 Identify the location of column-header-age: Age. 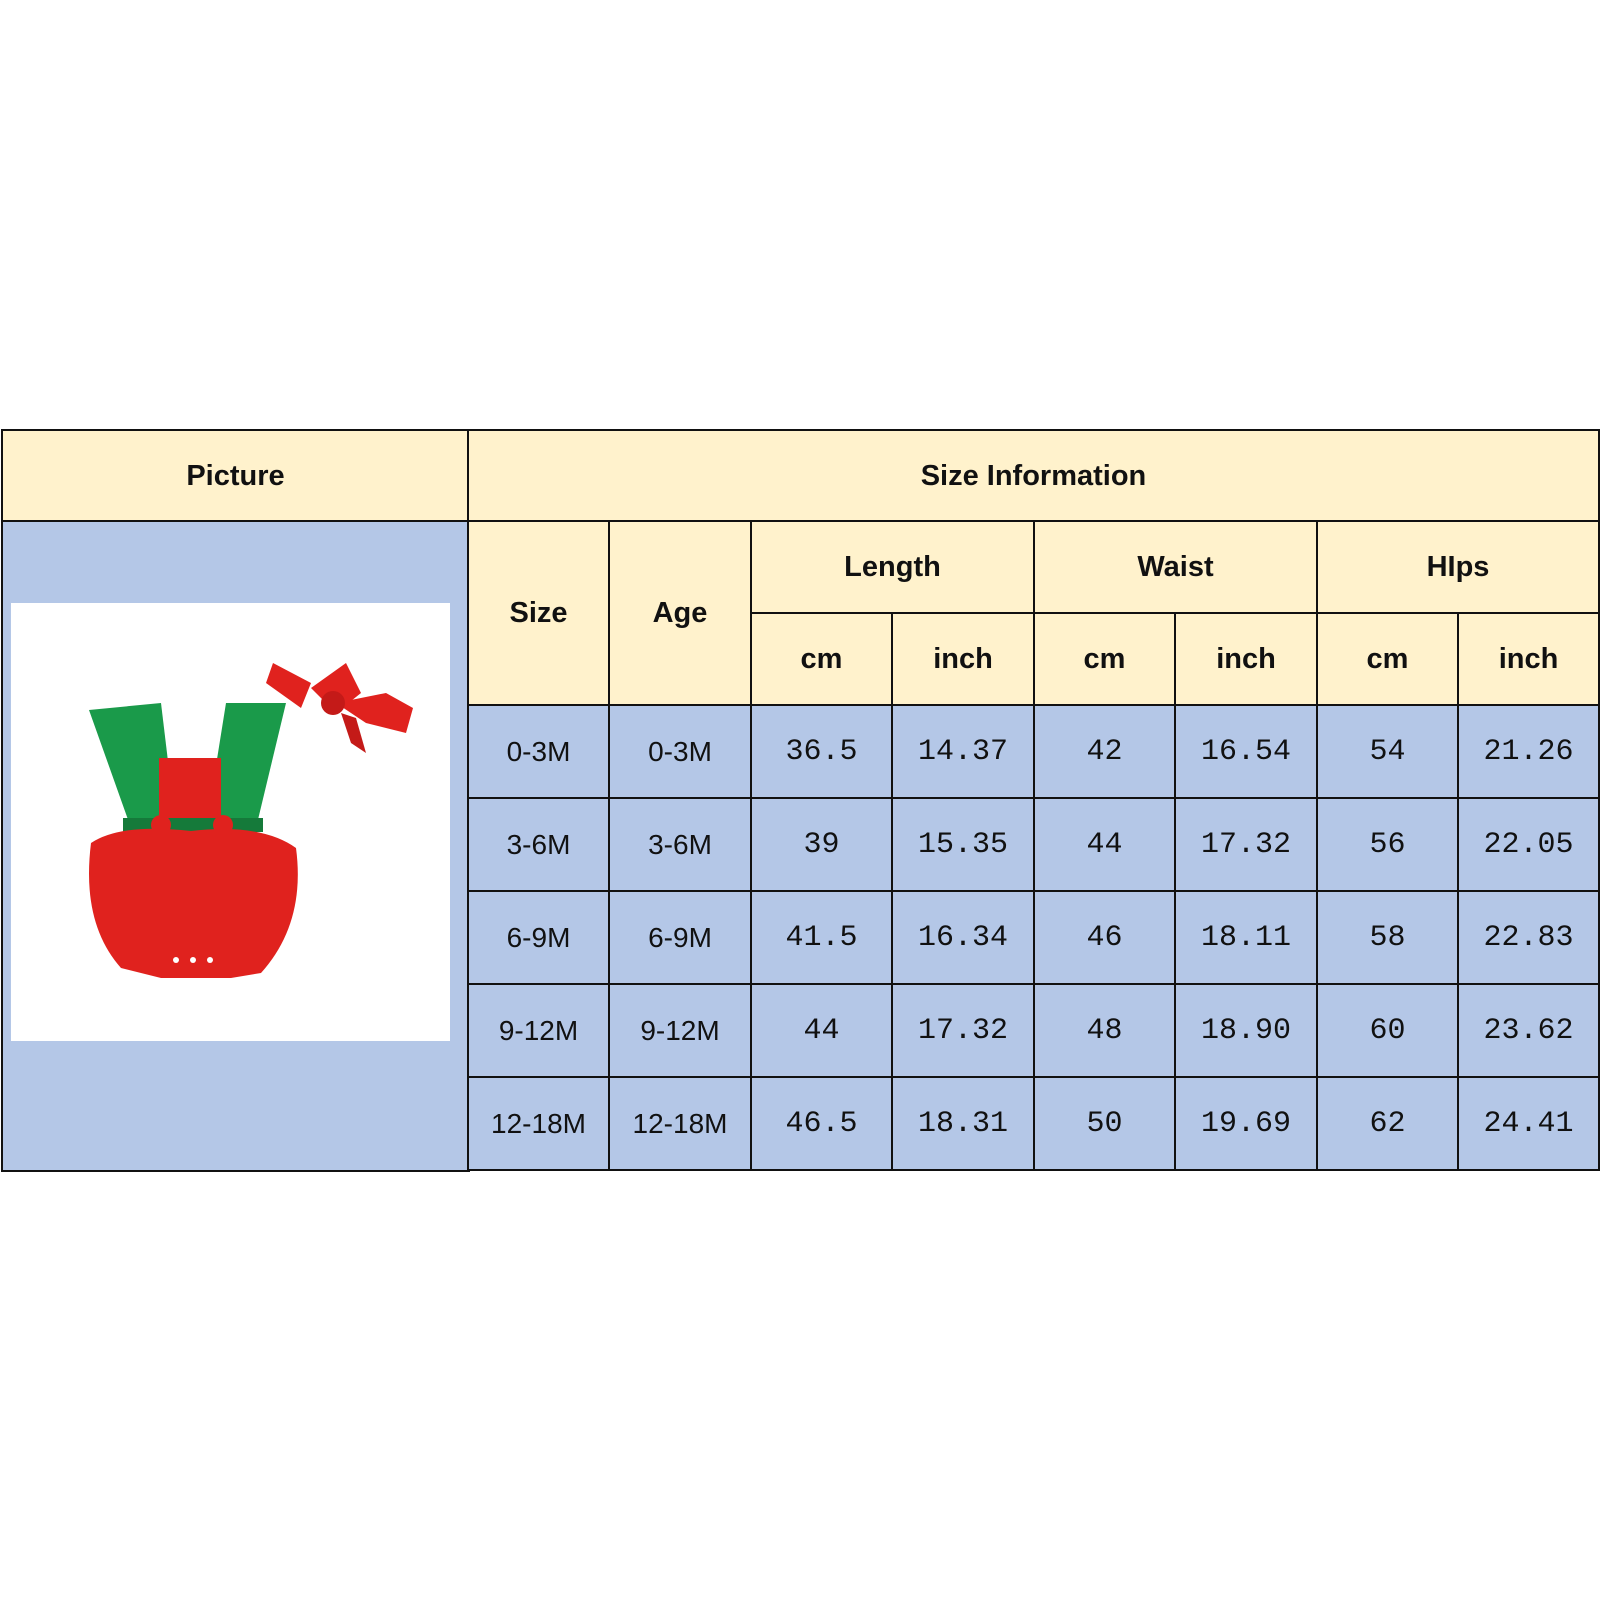
(680, 613).